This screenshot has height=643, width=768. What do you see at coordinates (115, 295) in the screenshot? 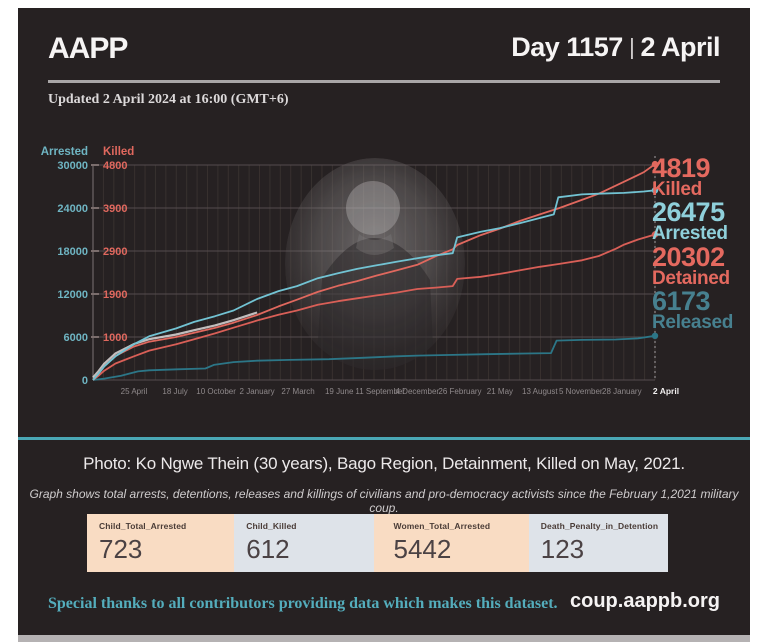
I see `killed-axis-tick: 1900` at bounding box center [115, 295].